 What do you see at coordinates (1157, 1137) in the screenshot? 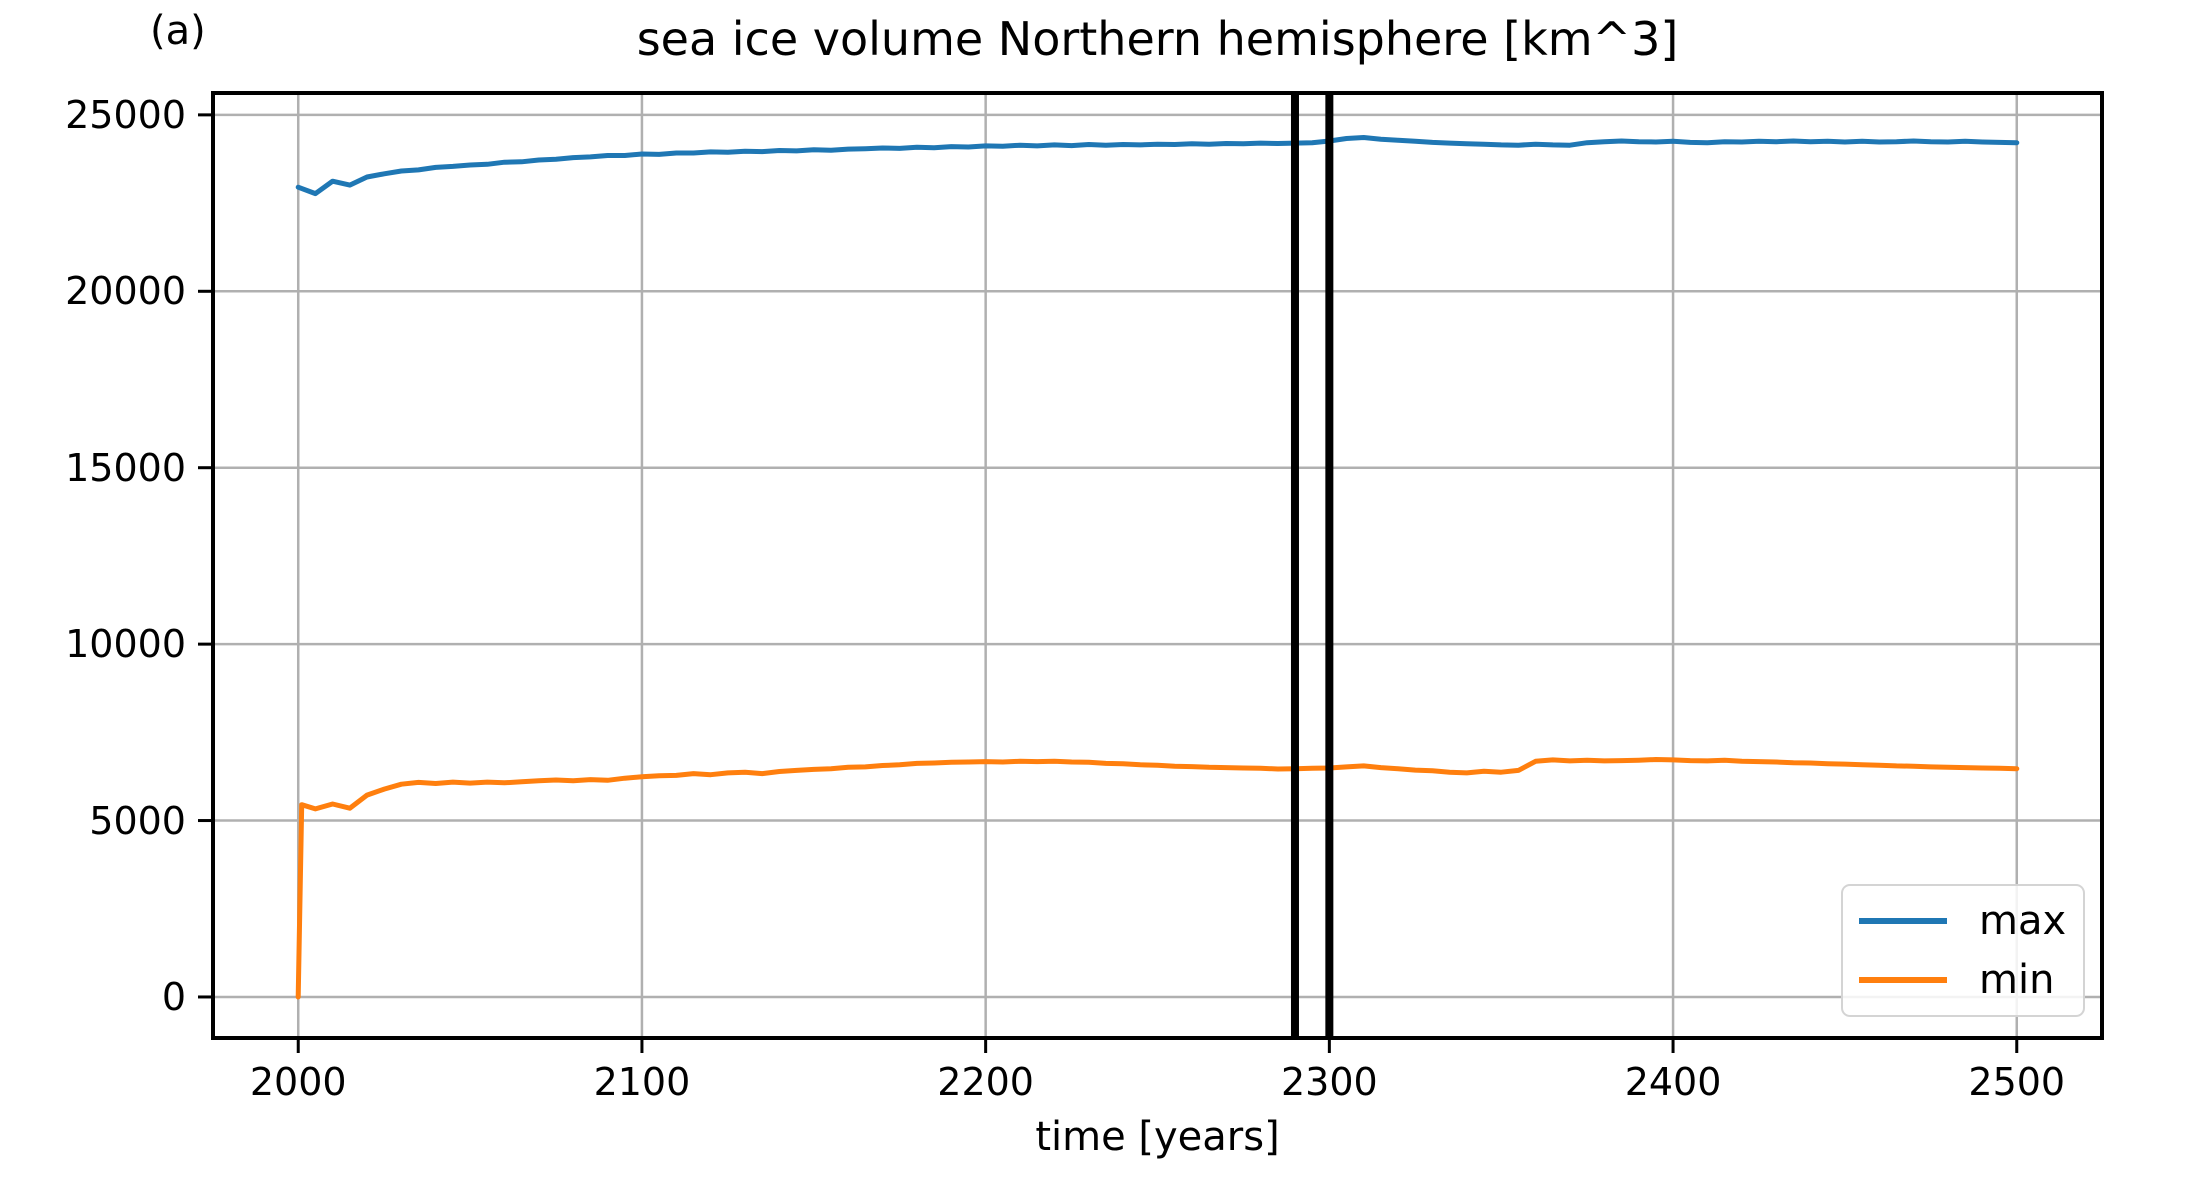
I see `x-axis-label: time [years]` at bounding box center [1157, 1137].